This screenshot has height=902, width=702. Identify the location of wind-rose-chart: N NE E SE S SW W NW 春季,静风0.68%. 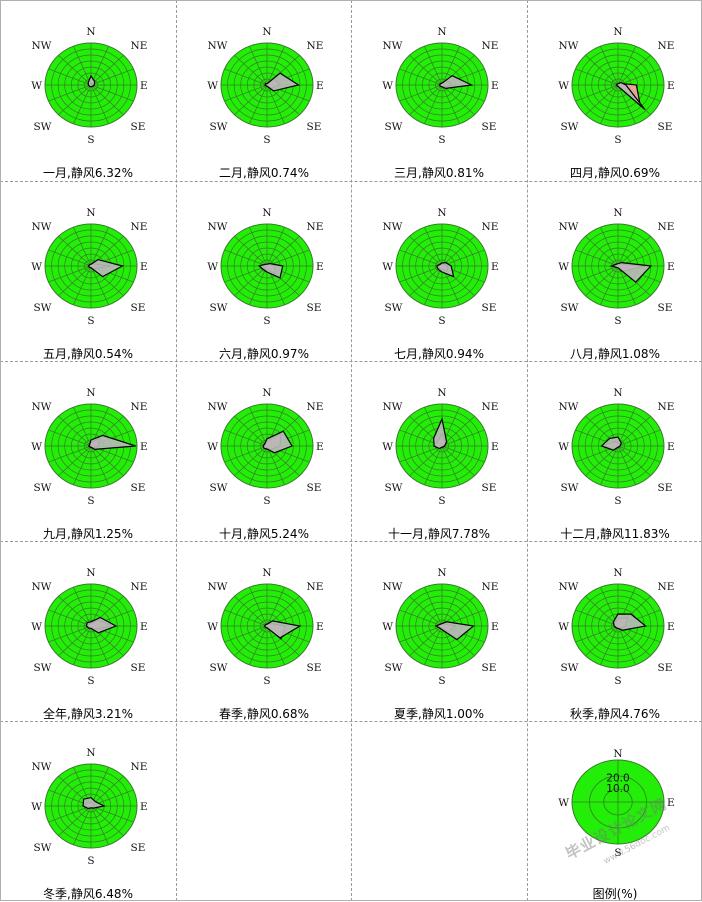
(264, 631).